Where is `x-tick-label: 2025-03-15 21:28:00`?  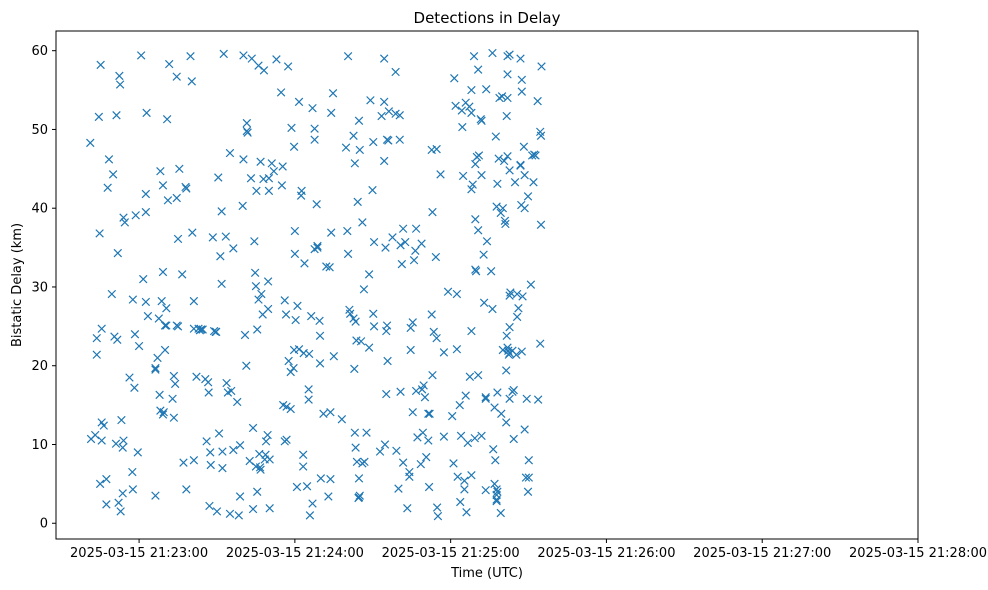
x-tick-label: 2025-03-15 21:28:00 is located at coordinates (918, 553).